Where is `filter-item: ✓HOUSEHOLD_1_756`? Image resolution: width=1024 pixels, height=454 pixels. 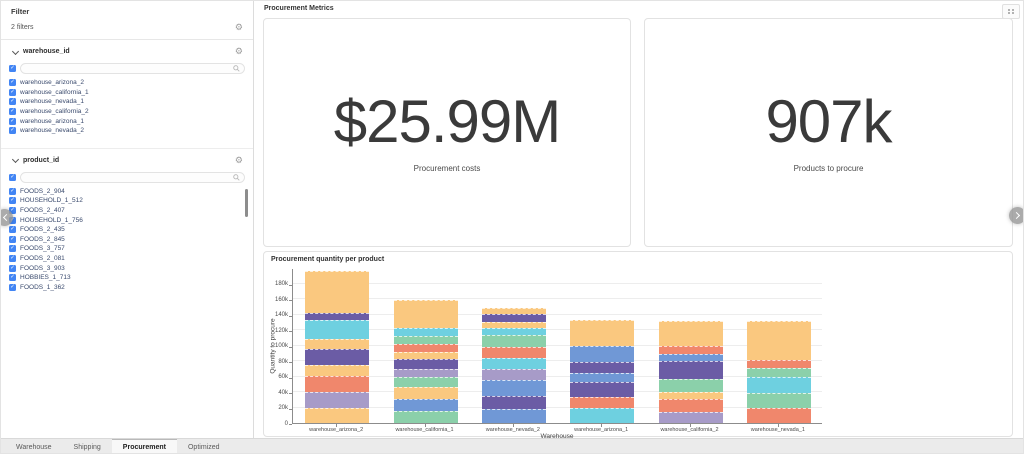 filter-item: ✓HOUSEHOLD_1_756 is located at coordinates (127, 220).